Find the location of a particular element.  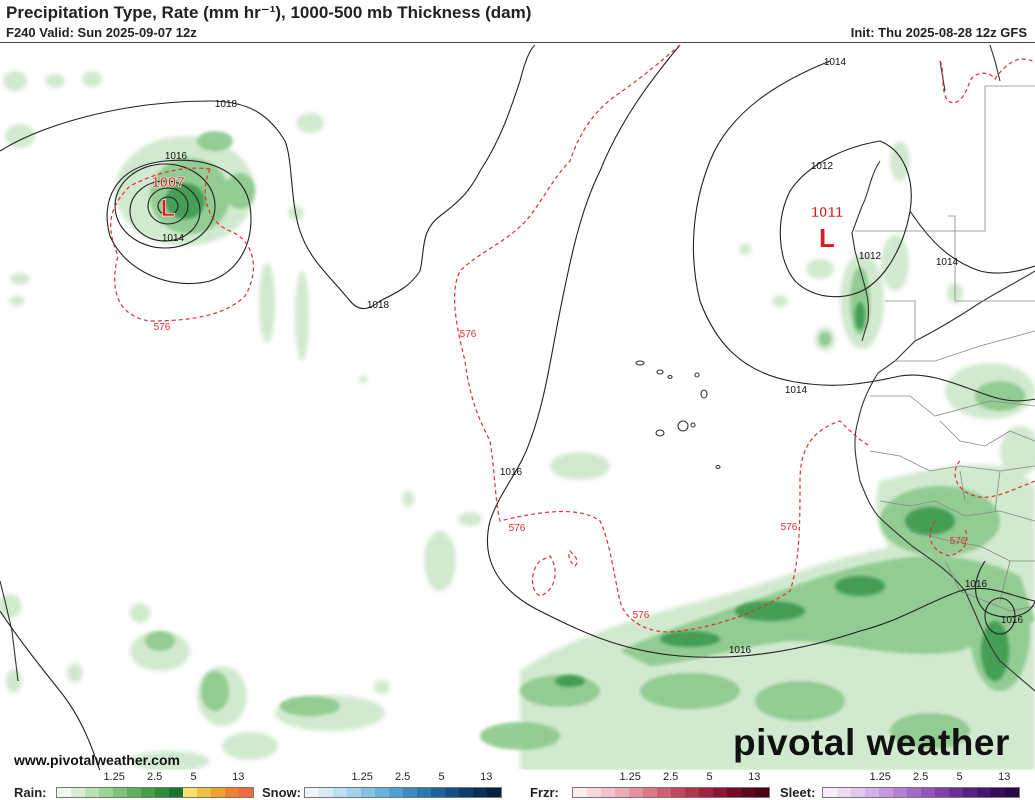

legend-label: Snow: is located at coordinates (281, 792).